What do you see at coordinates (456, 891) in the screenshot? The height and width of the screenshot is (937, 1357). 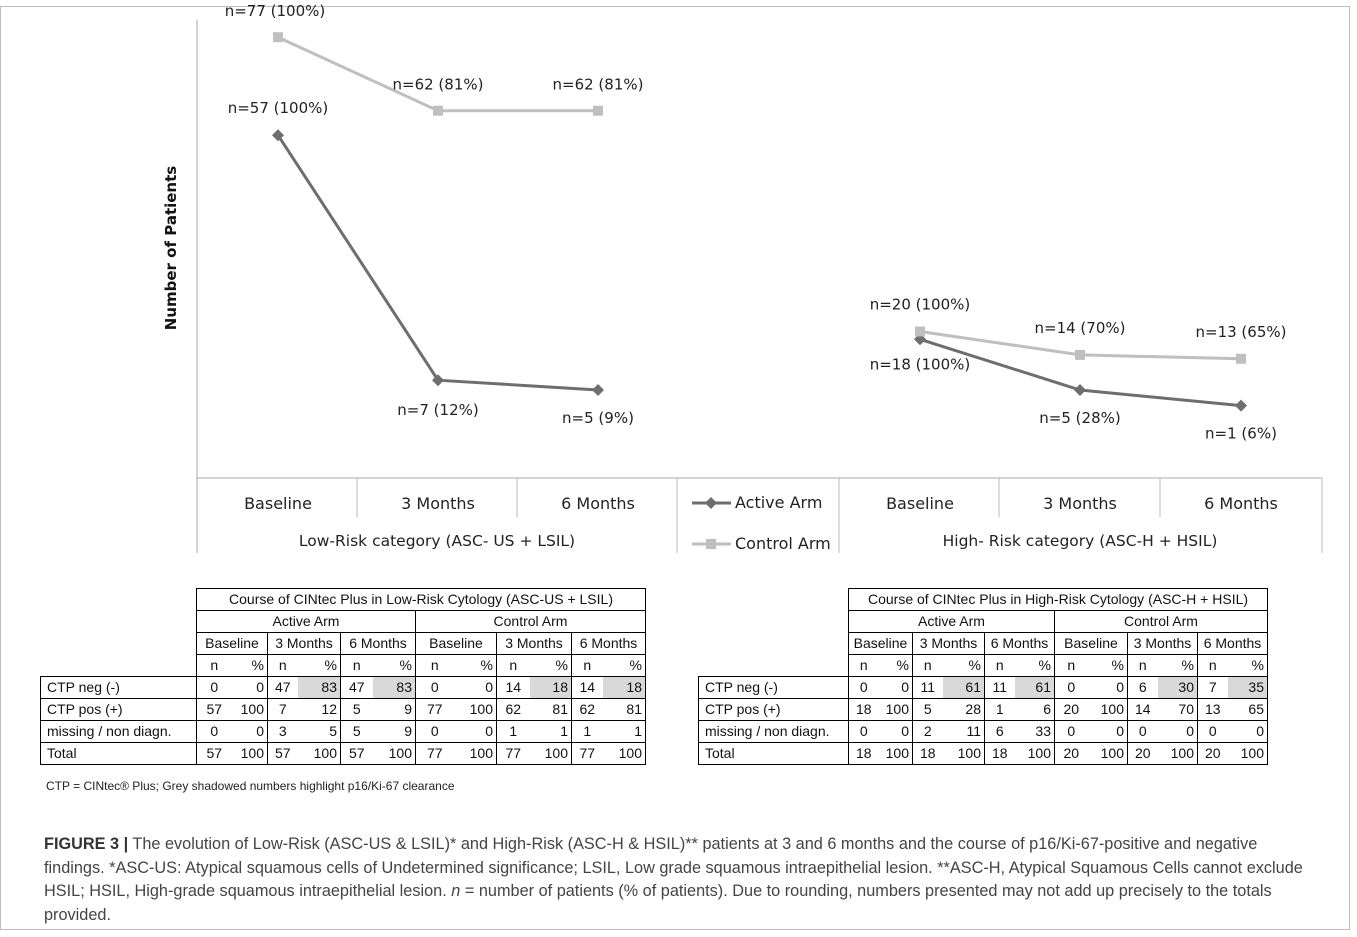 I see `caption-italic-n: n` at bounding box center [456, 891].